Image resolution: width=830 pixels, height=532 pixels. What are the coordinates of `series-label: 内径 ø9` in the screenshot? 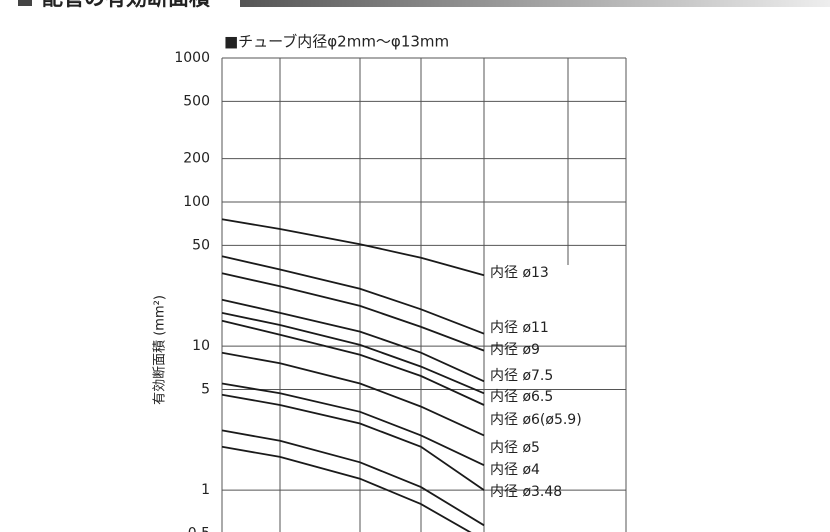 It's located at (515, 350).